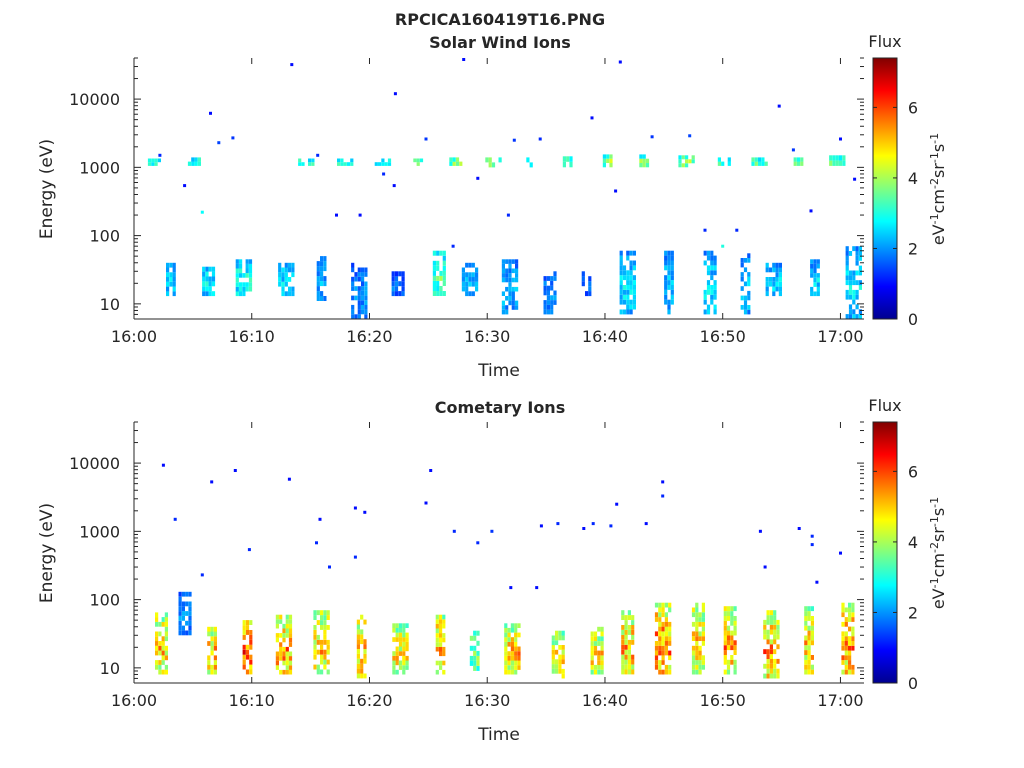 The image size is (1024, 768). Describe the element at coordinates (913, 178) in the screenshot. I see `colorbar-tick-label: 4` at that location.